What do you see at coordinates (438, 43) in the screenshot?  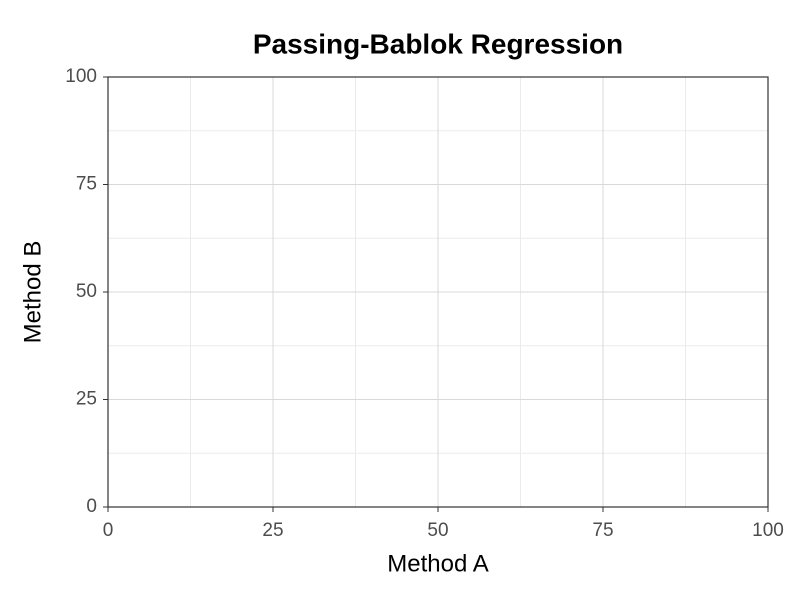 I see `chart-title: Passing-Bablok Regression` at bounding box center [438, 43].